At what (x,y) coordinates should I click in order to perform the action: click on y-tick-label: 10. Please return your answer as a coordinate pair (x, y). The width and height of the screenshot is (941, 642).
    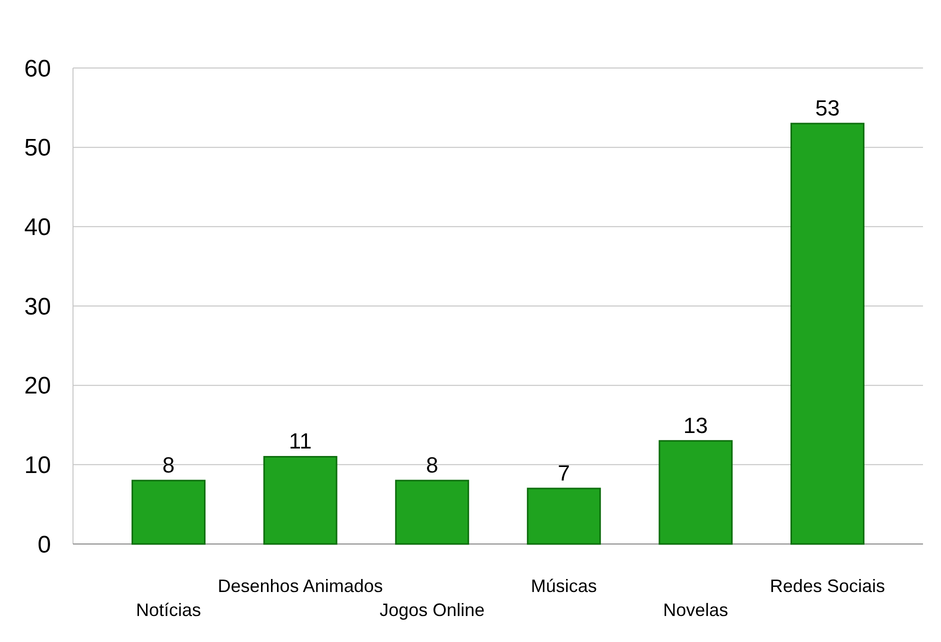
    Looking at the image, I should click on (37, 466).